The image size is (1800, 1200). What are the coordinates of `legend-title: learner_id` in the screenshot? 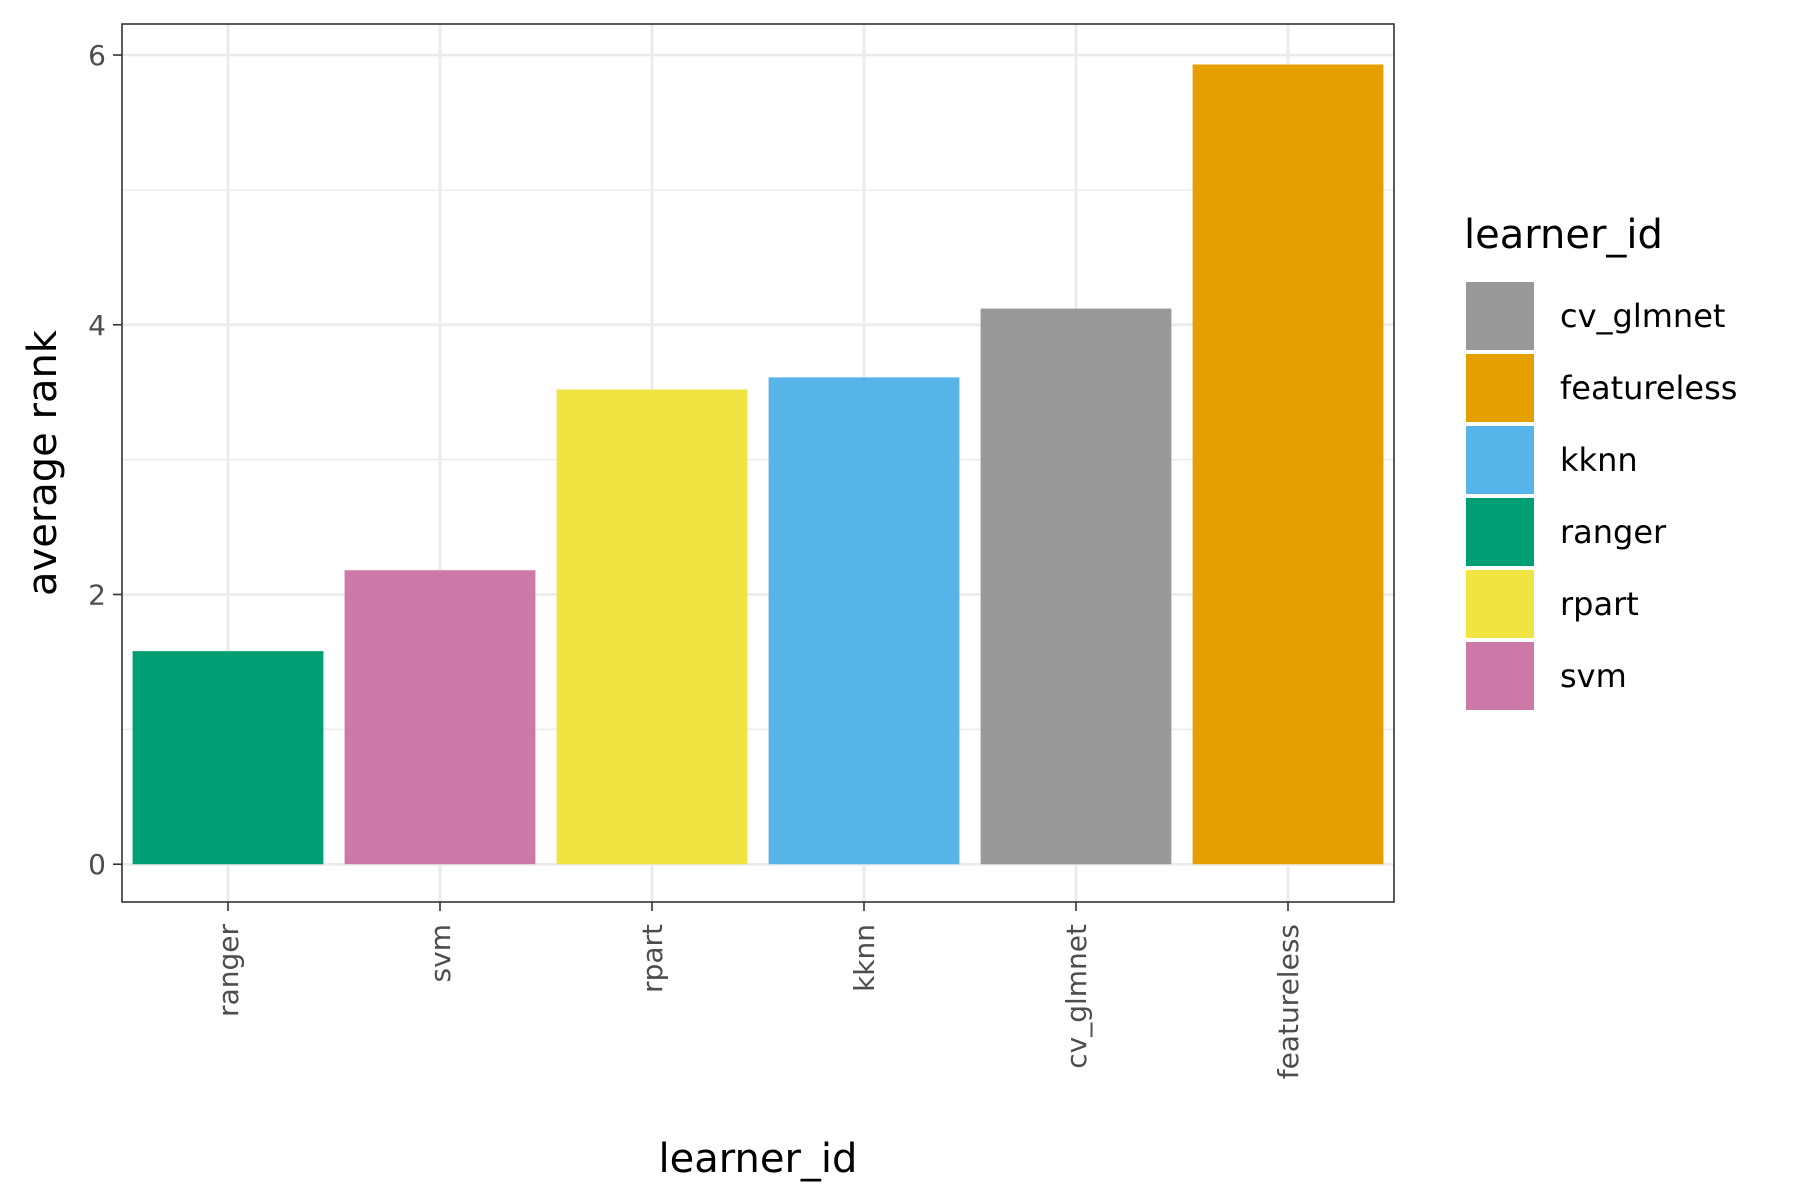 It's located at (1563, 235).